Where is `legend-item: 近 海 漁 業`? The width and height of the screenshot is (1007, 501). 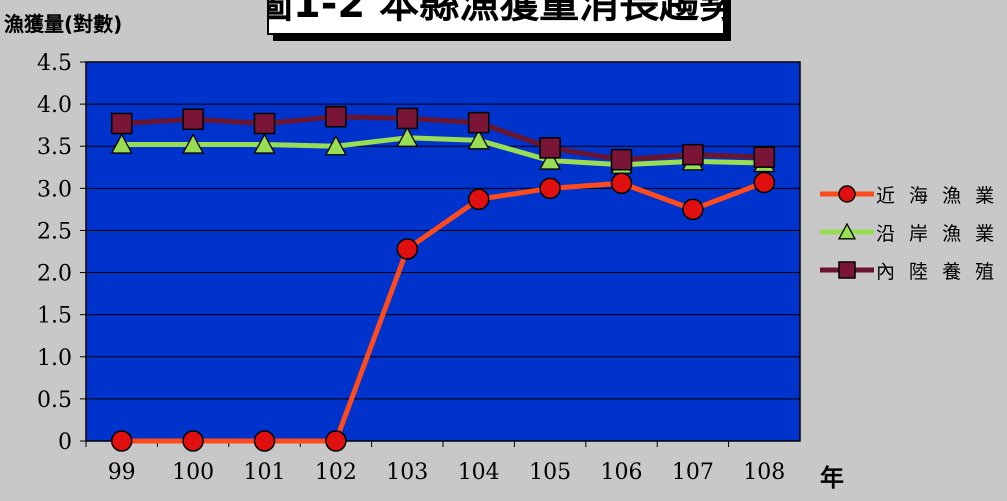 legend-item: 近 海 漁 業 is located at coordinates (908, 194).